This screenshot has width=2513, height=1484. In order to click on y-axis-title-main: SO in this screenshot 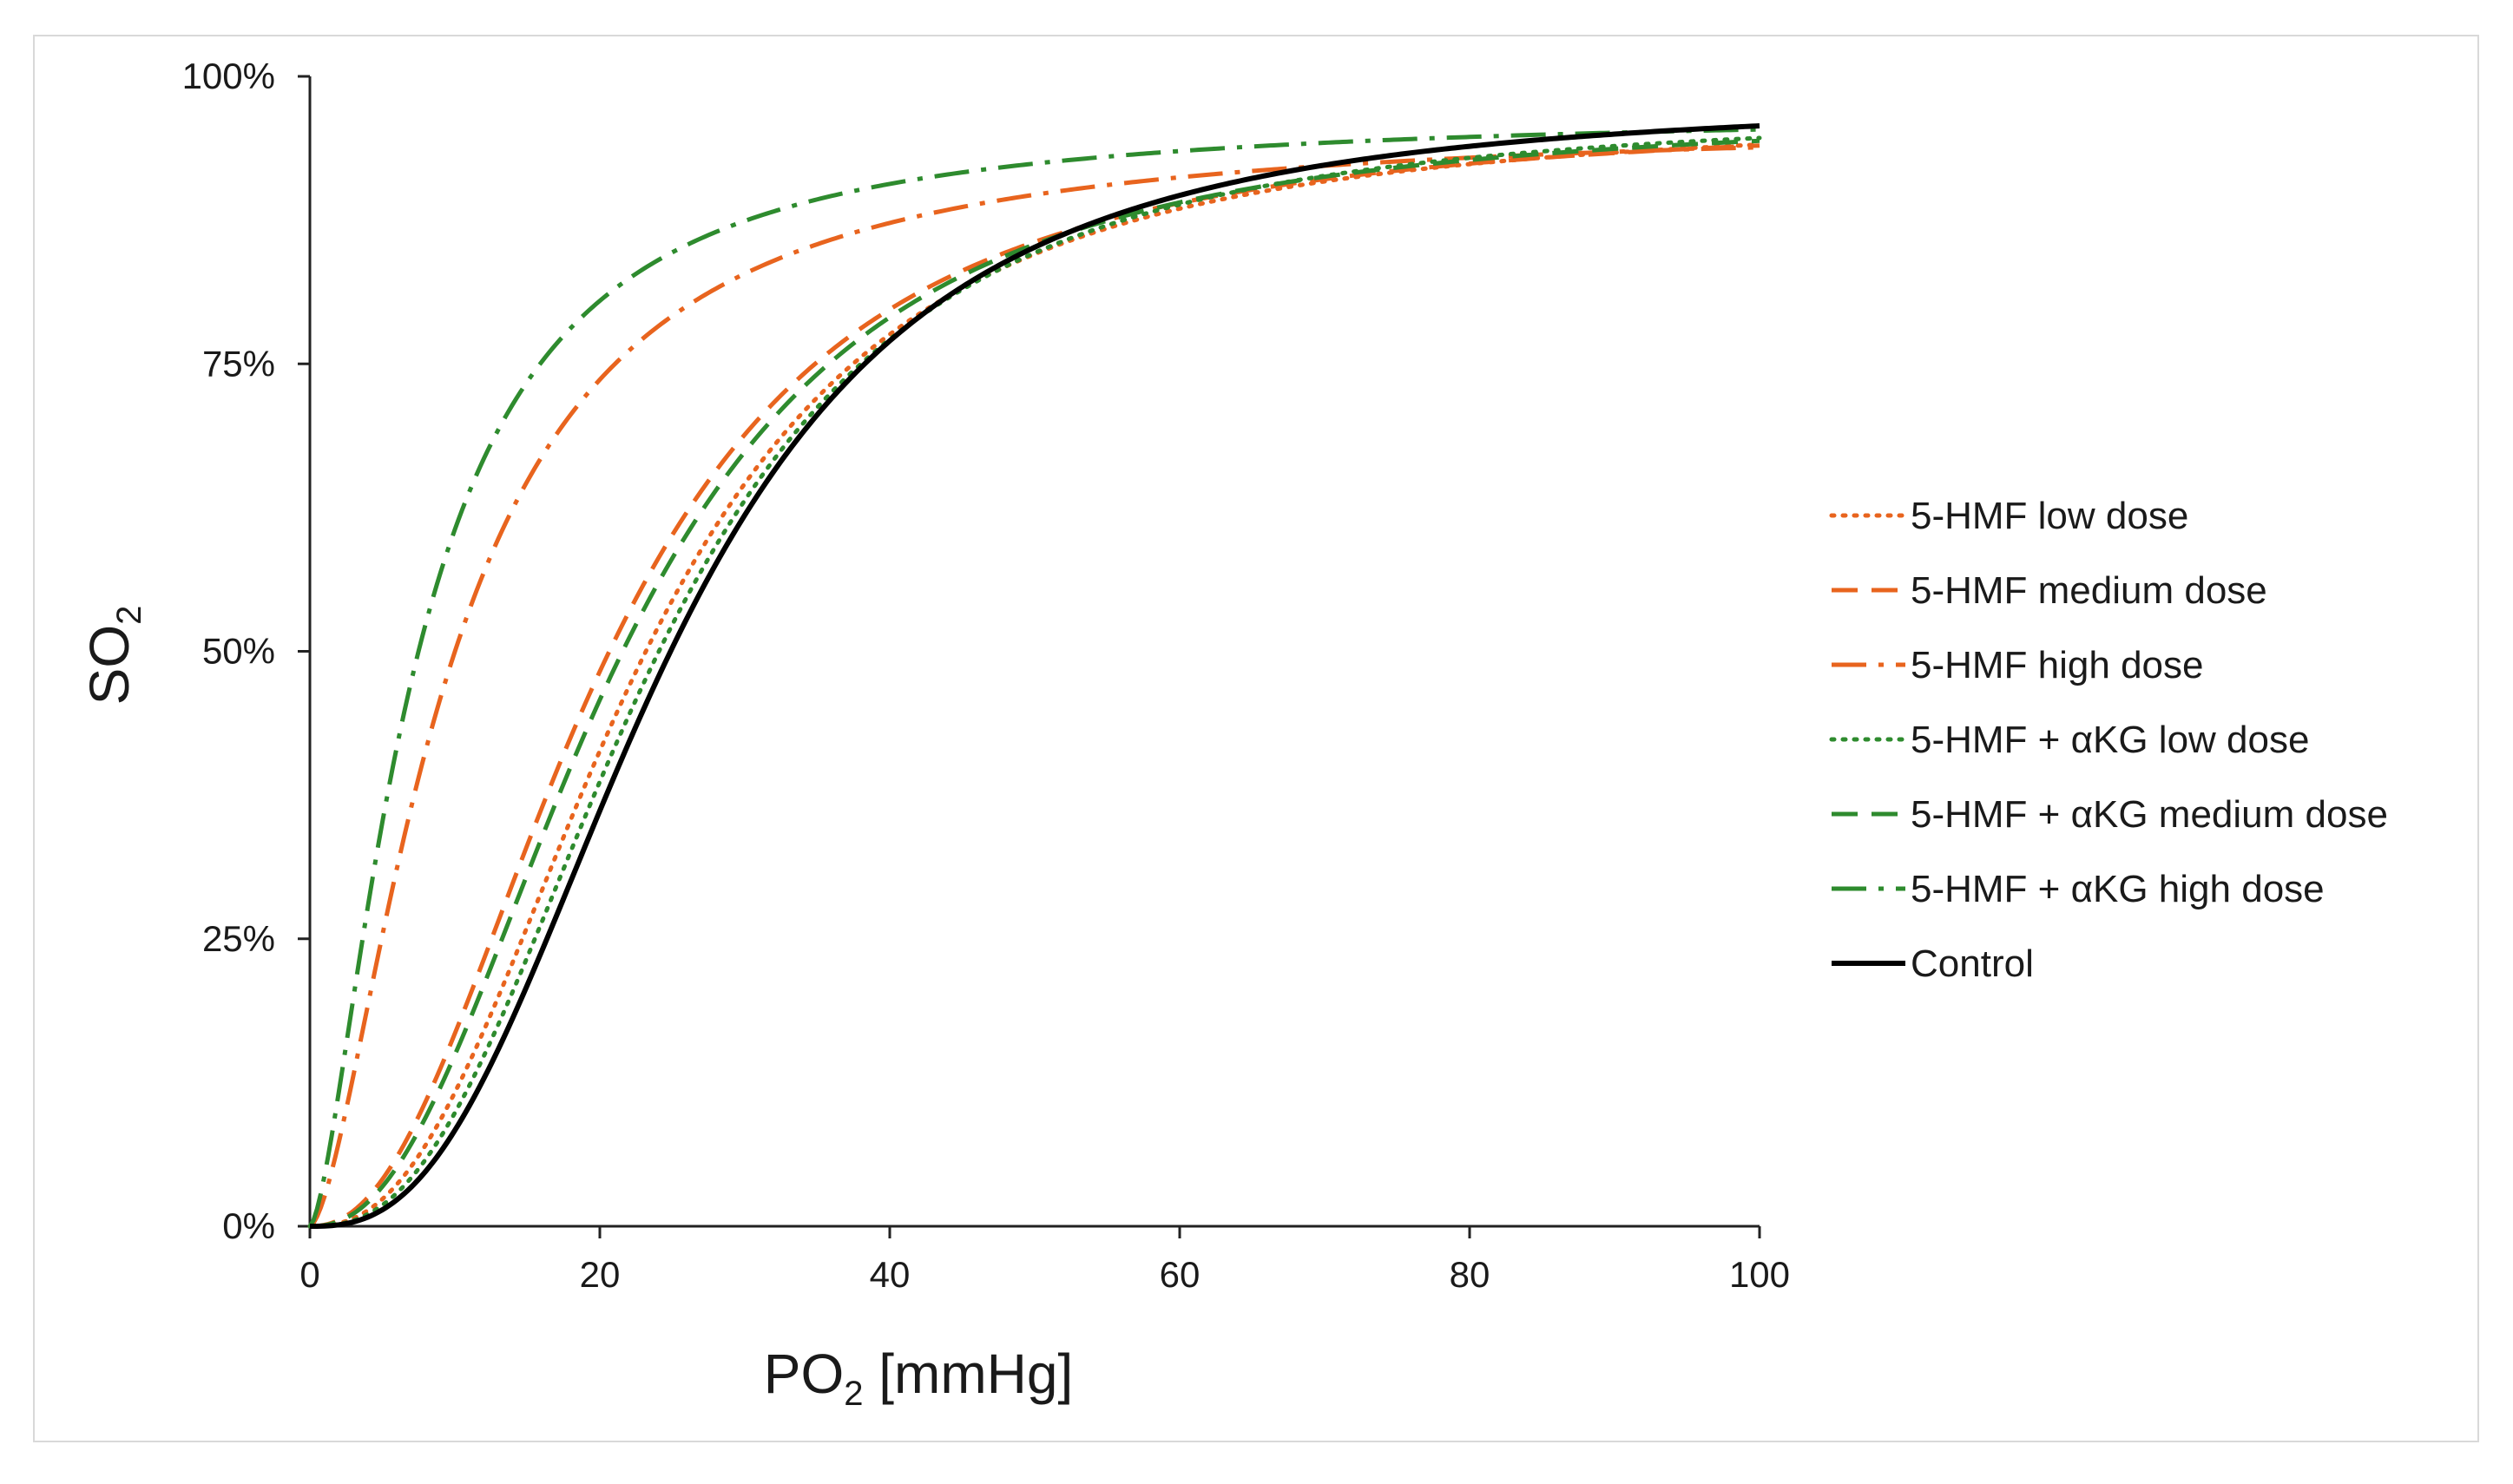, I will do `click(109, 665)`.